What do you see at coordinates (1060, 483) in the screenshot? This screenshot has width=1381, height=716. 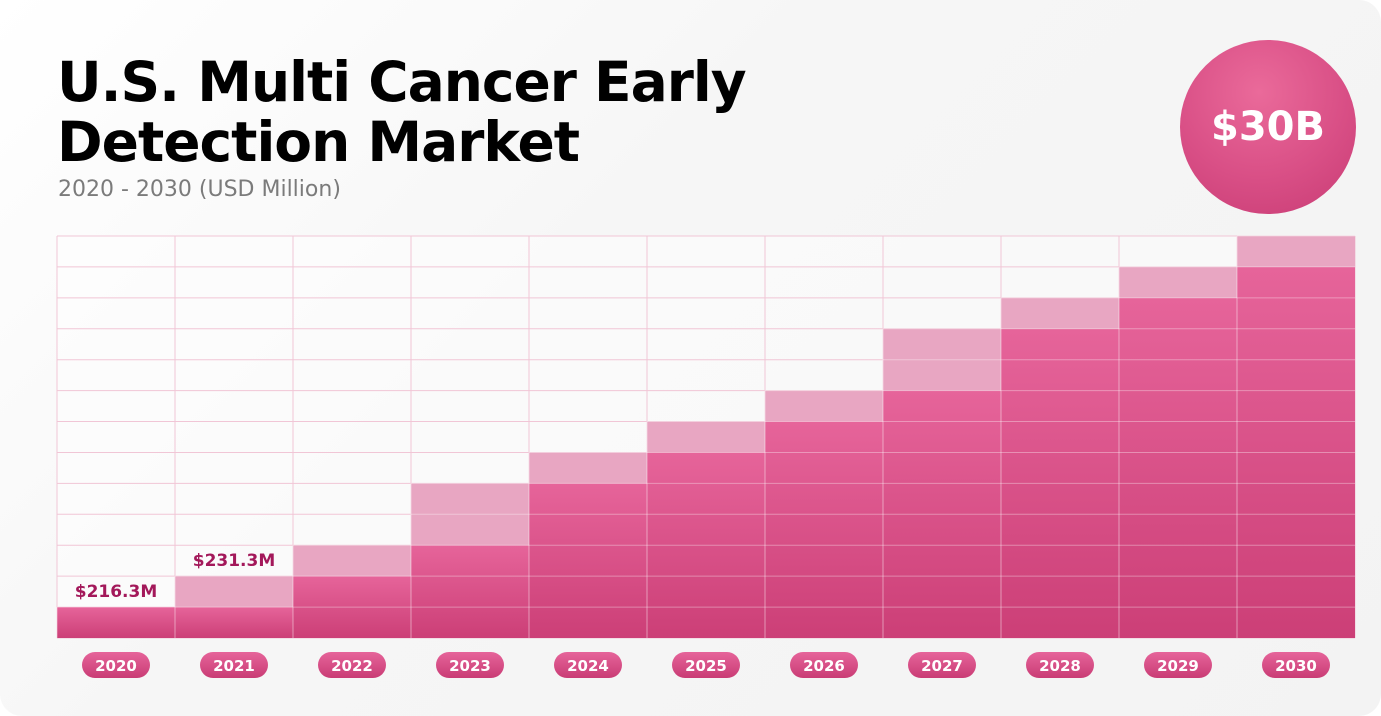 I see `bar-2028` at bounding box center [1060, 483].